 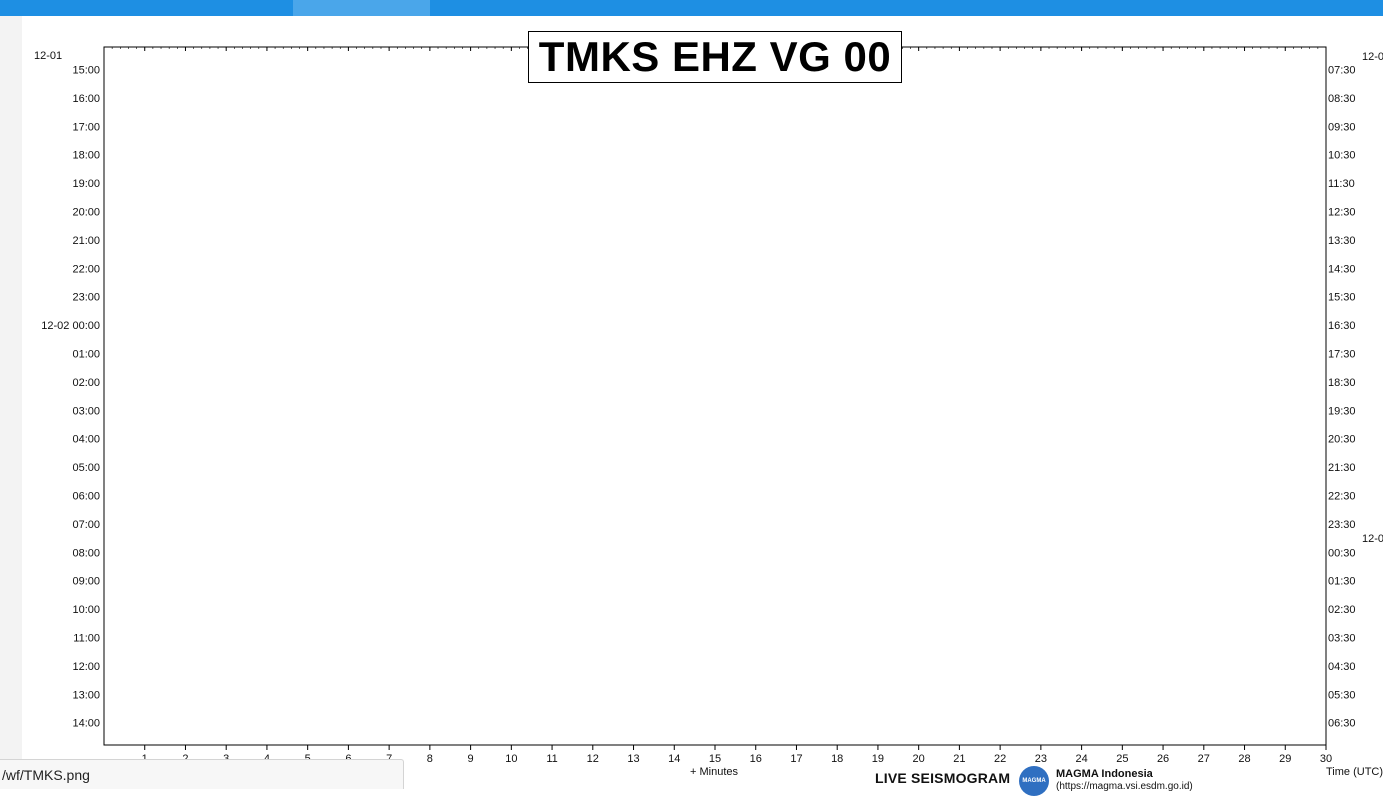 What do you see at coordinates (1341, 184) in the screenshot?
I see `right-time-label: 11:30` at bounding box center [1341, 184].